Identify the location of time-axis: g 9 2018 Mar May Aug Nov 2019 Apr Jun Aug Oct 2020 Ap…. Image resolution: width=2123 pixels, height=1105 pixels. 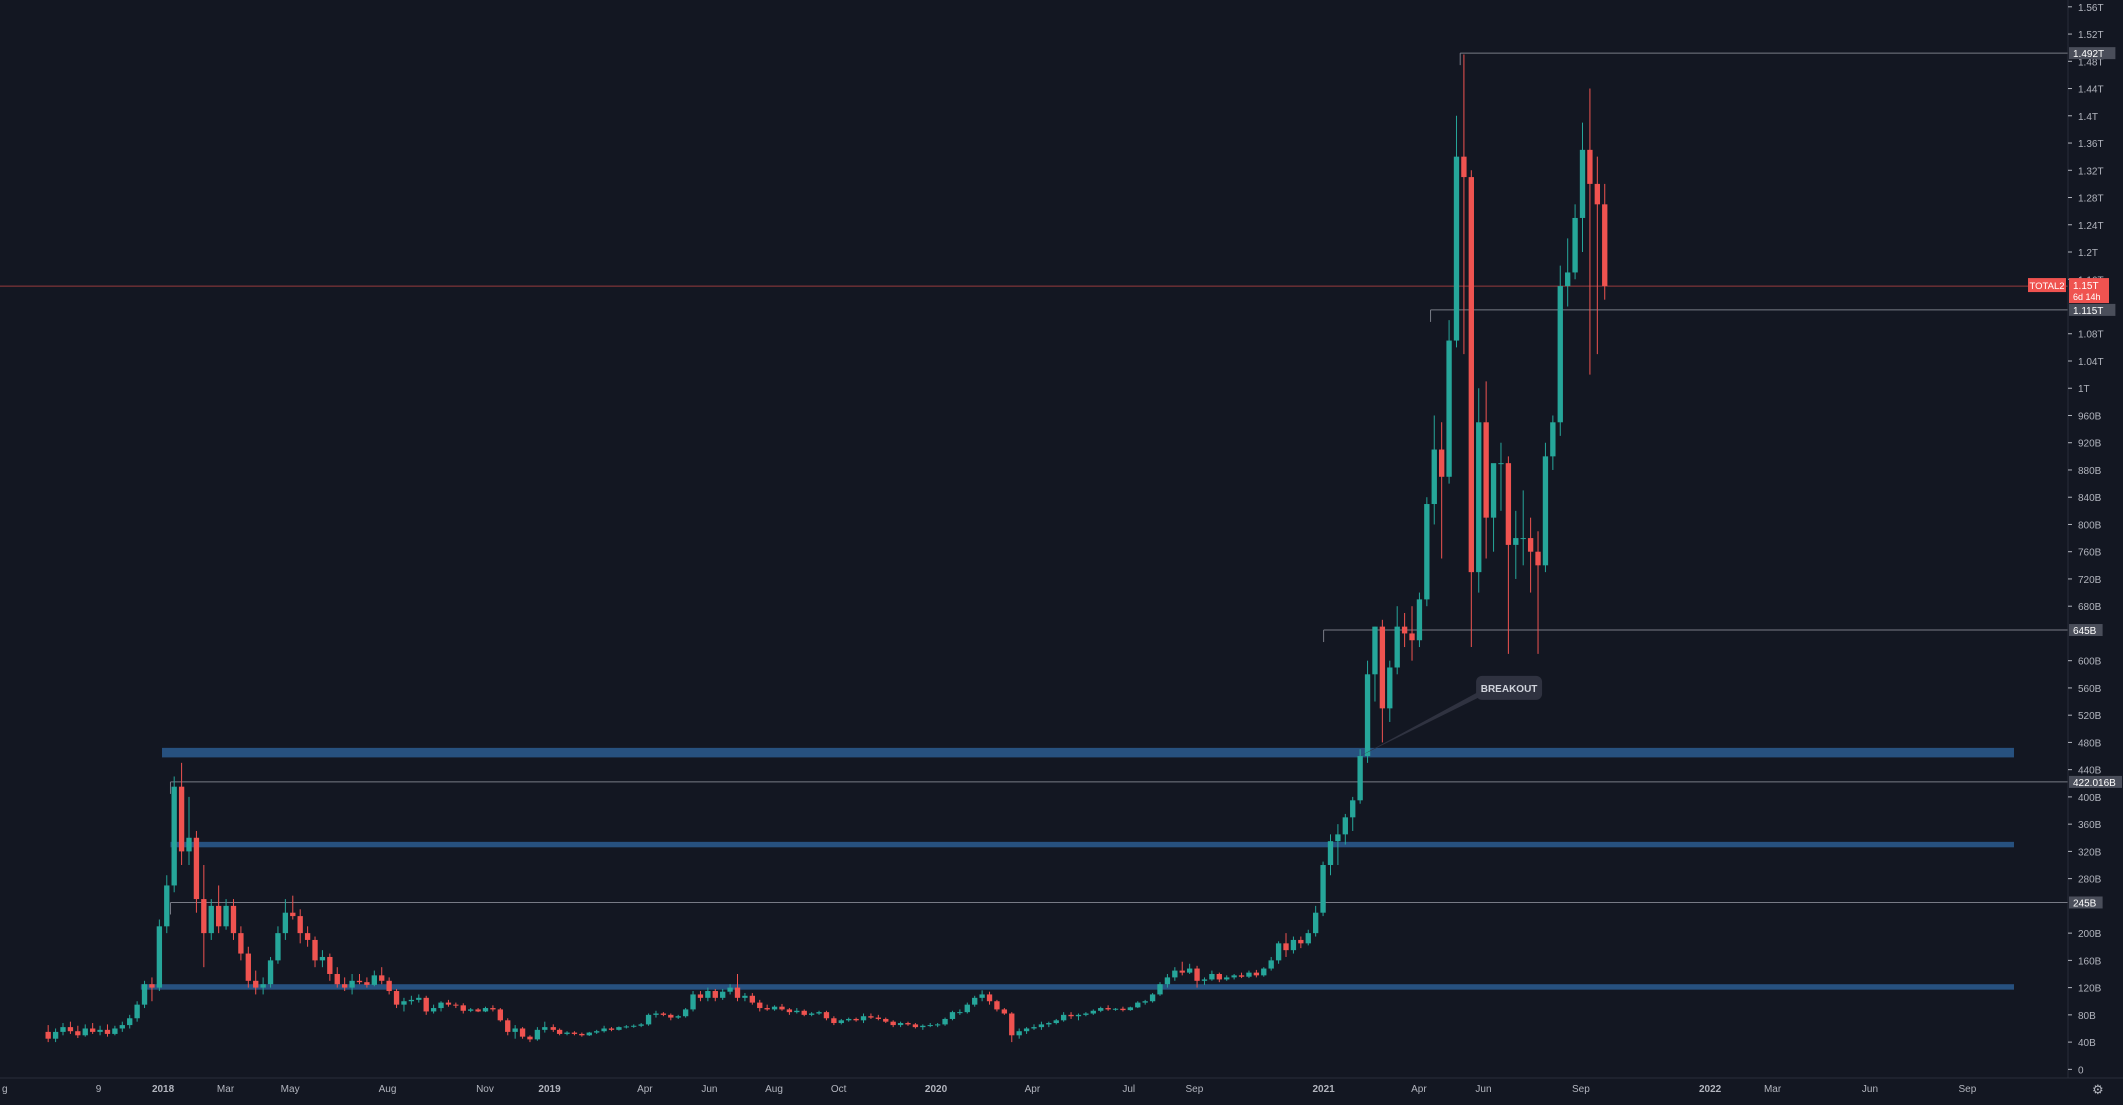
(1061, 1088).